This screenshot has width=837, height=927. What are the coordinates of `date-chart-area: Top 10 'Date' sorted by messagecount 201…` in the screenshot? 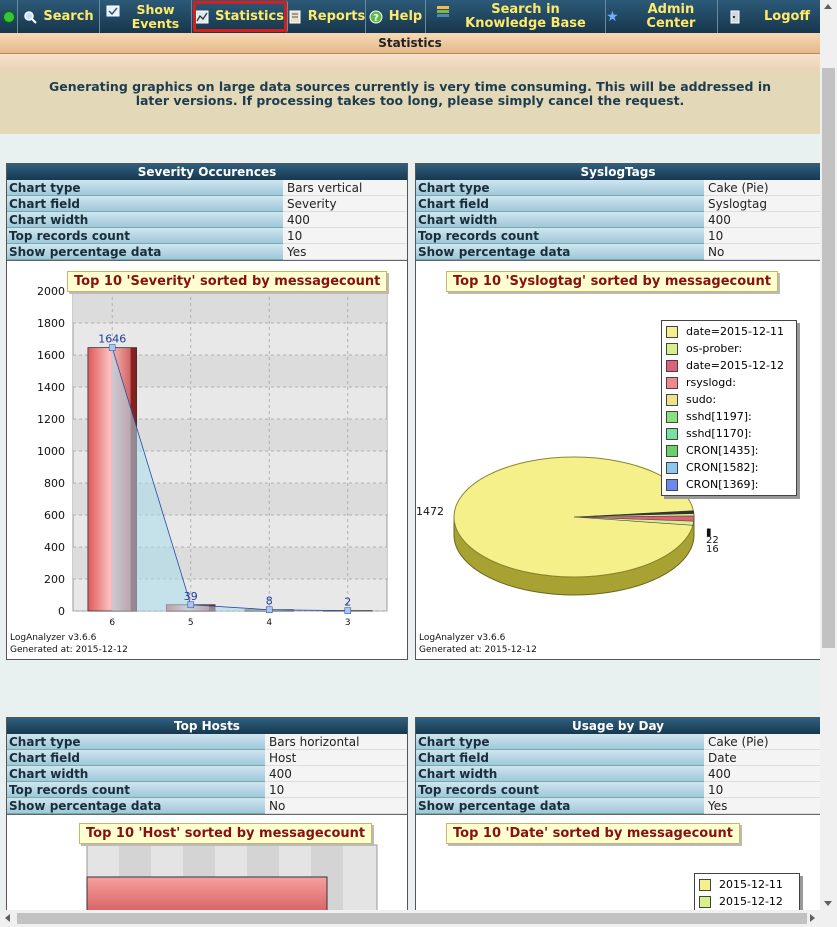 It's located at (618, 866).